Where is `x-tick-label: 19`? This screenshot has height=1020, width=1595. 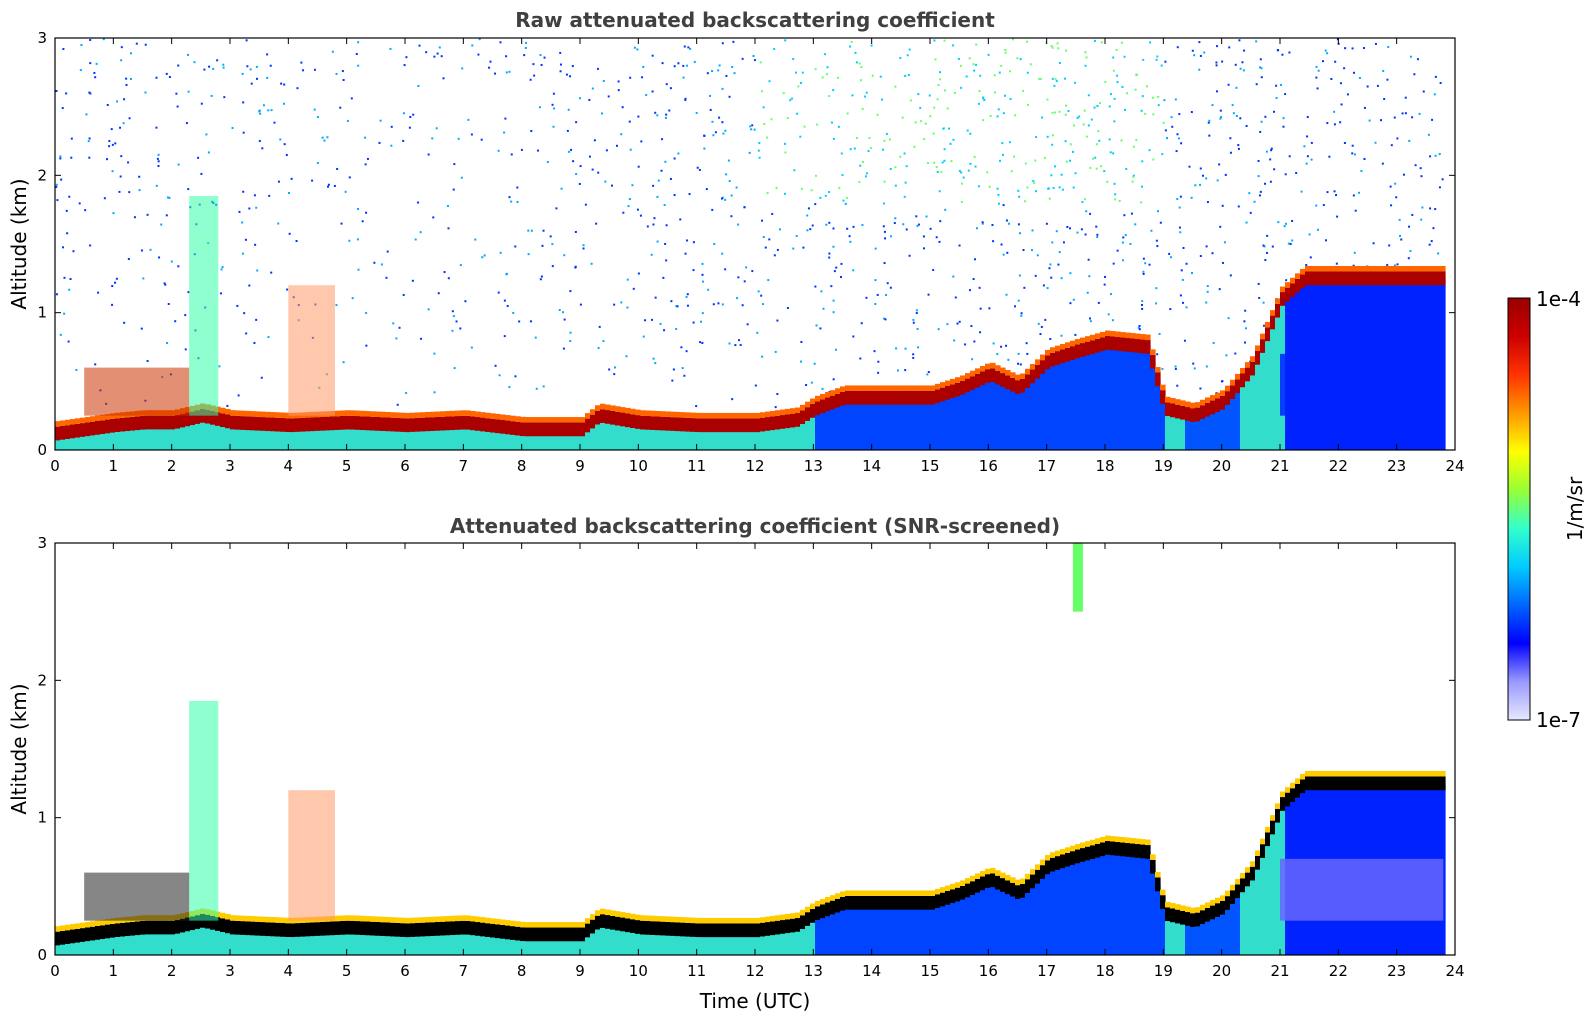
x-tick-label: 19 is located at coordinates (1163, 971).